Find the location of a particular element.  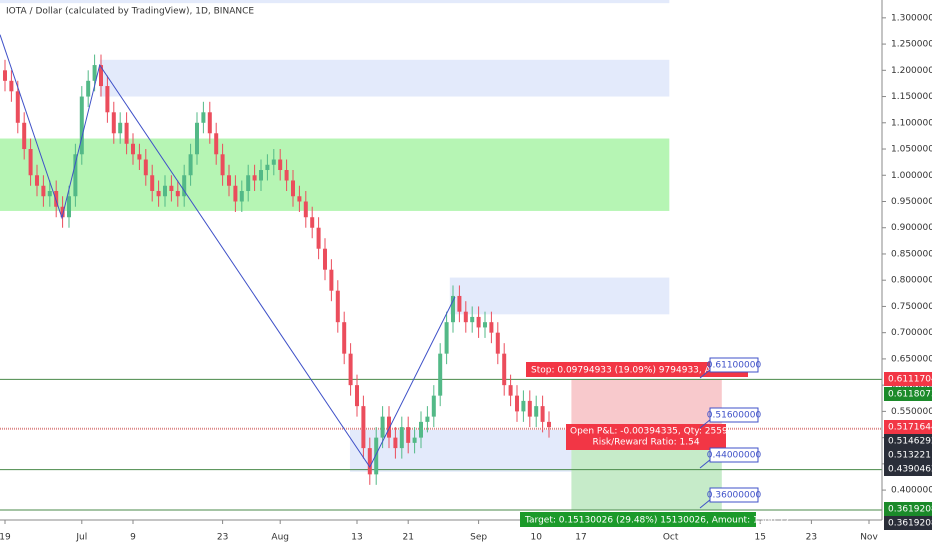

callout-label: 0.36000000 is located at coordinates (734, 496).